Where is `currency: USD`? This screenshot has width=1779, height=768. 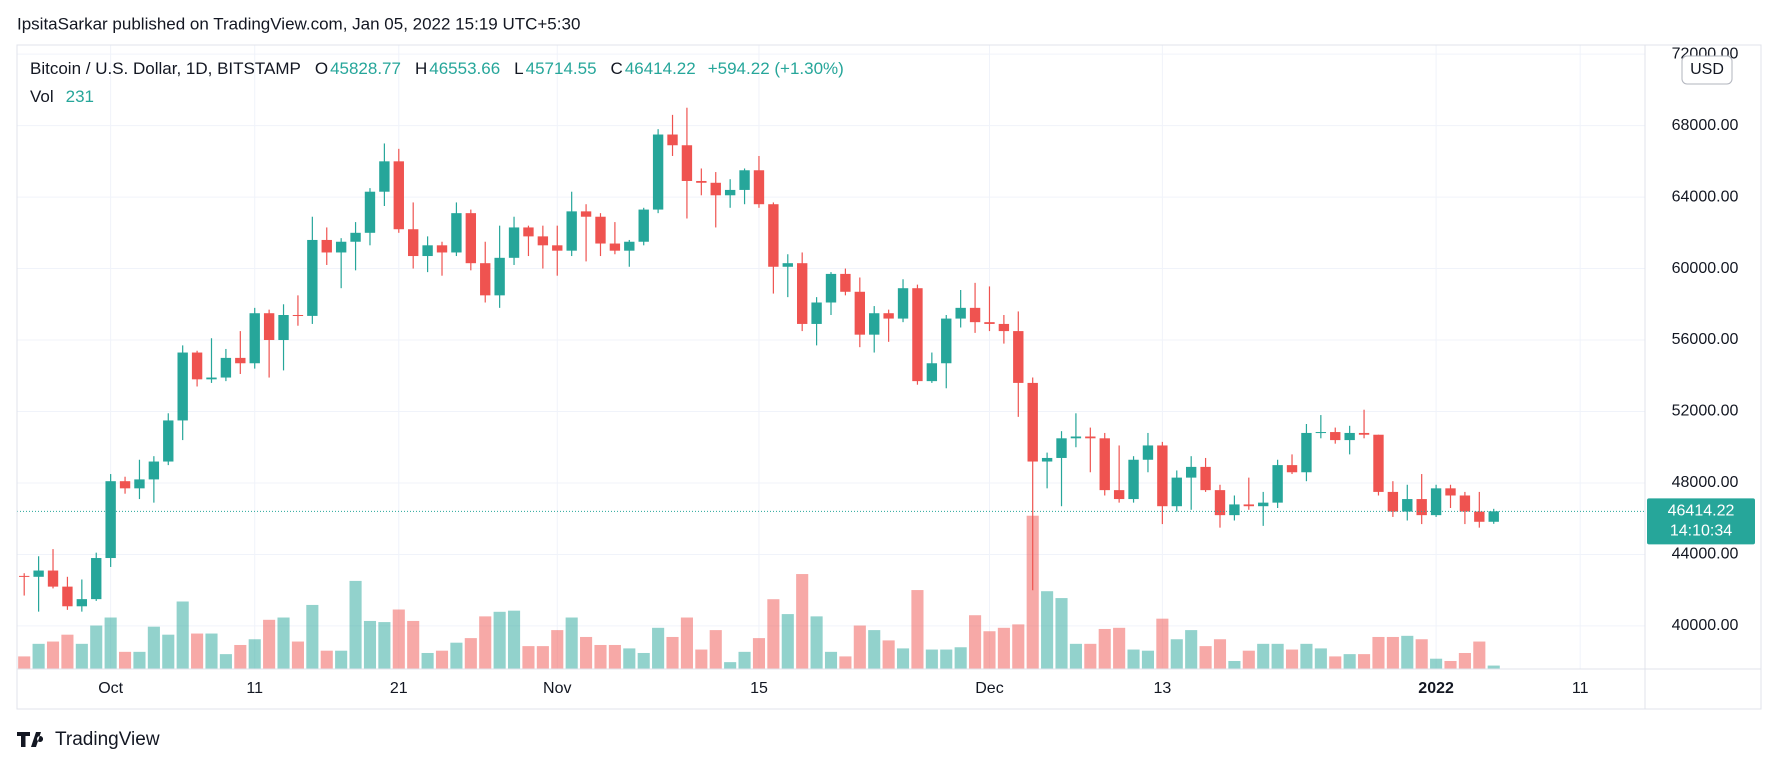
currency: USD is located at coordinates (1707, 69).